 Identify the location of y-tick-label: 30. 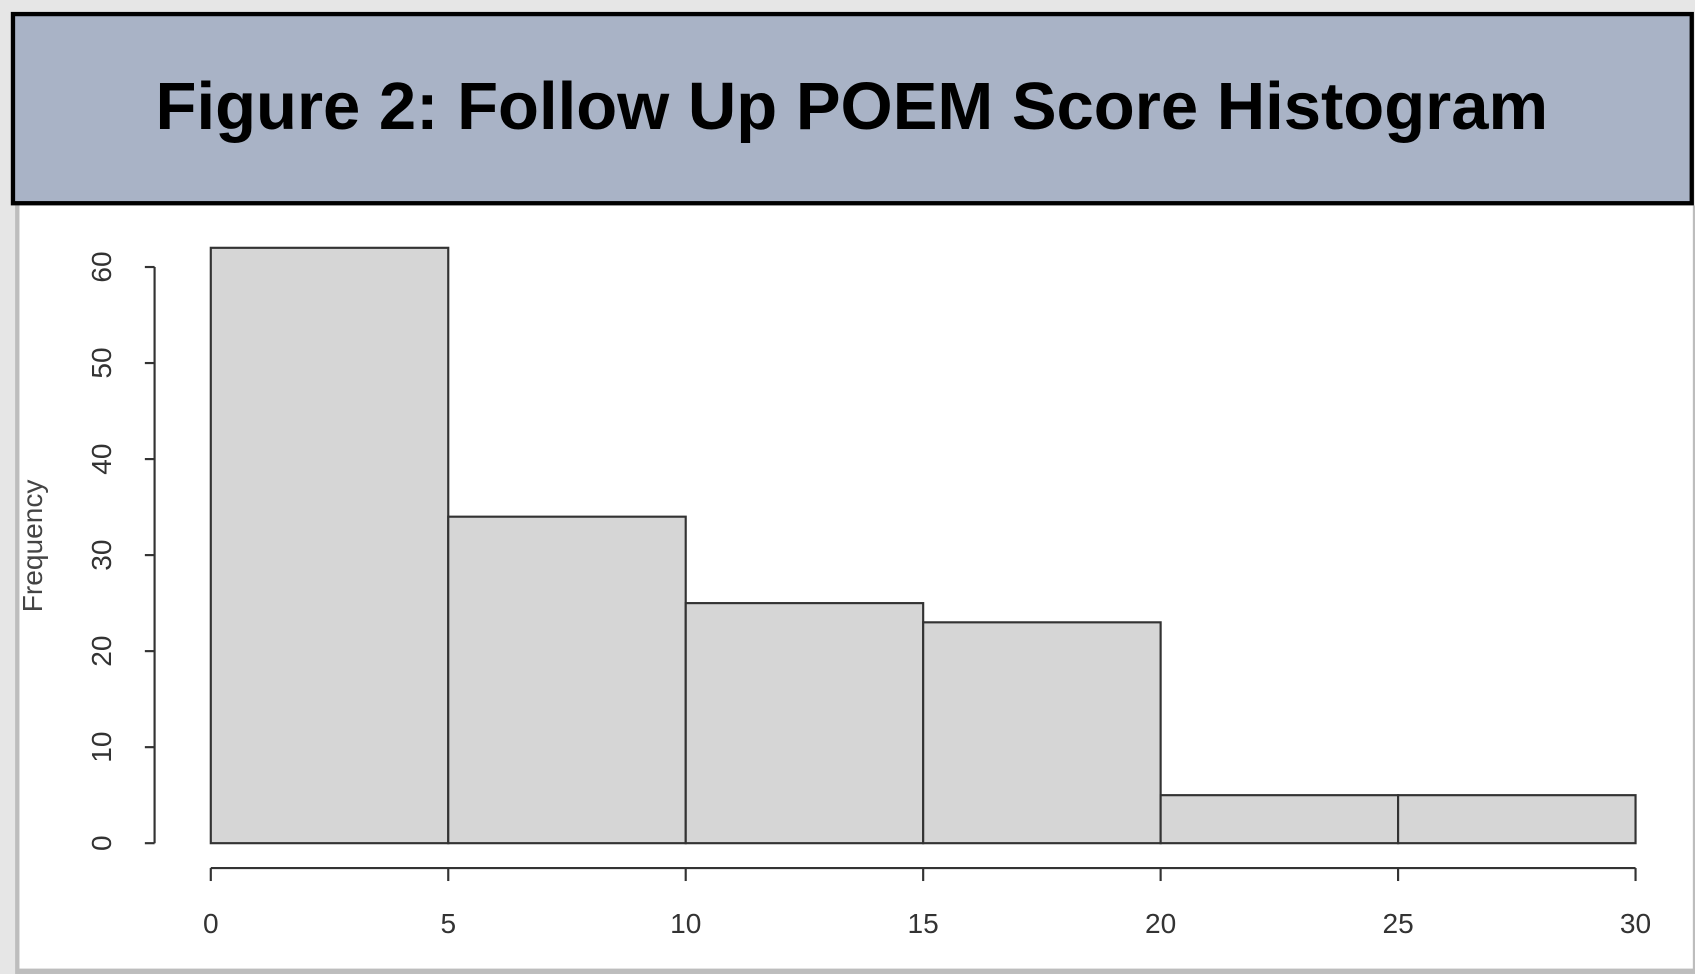
(101, 554).